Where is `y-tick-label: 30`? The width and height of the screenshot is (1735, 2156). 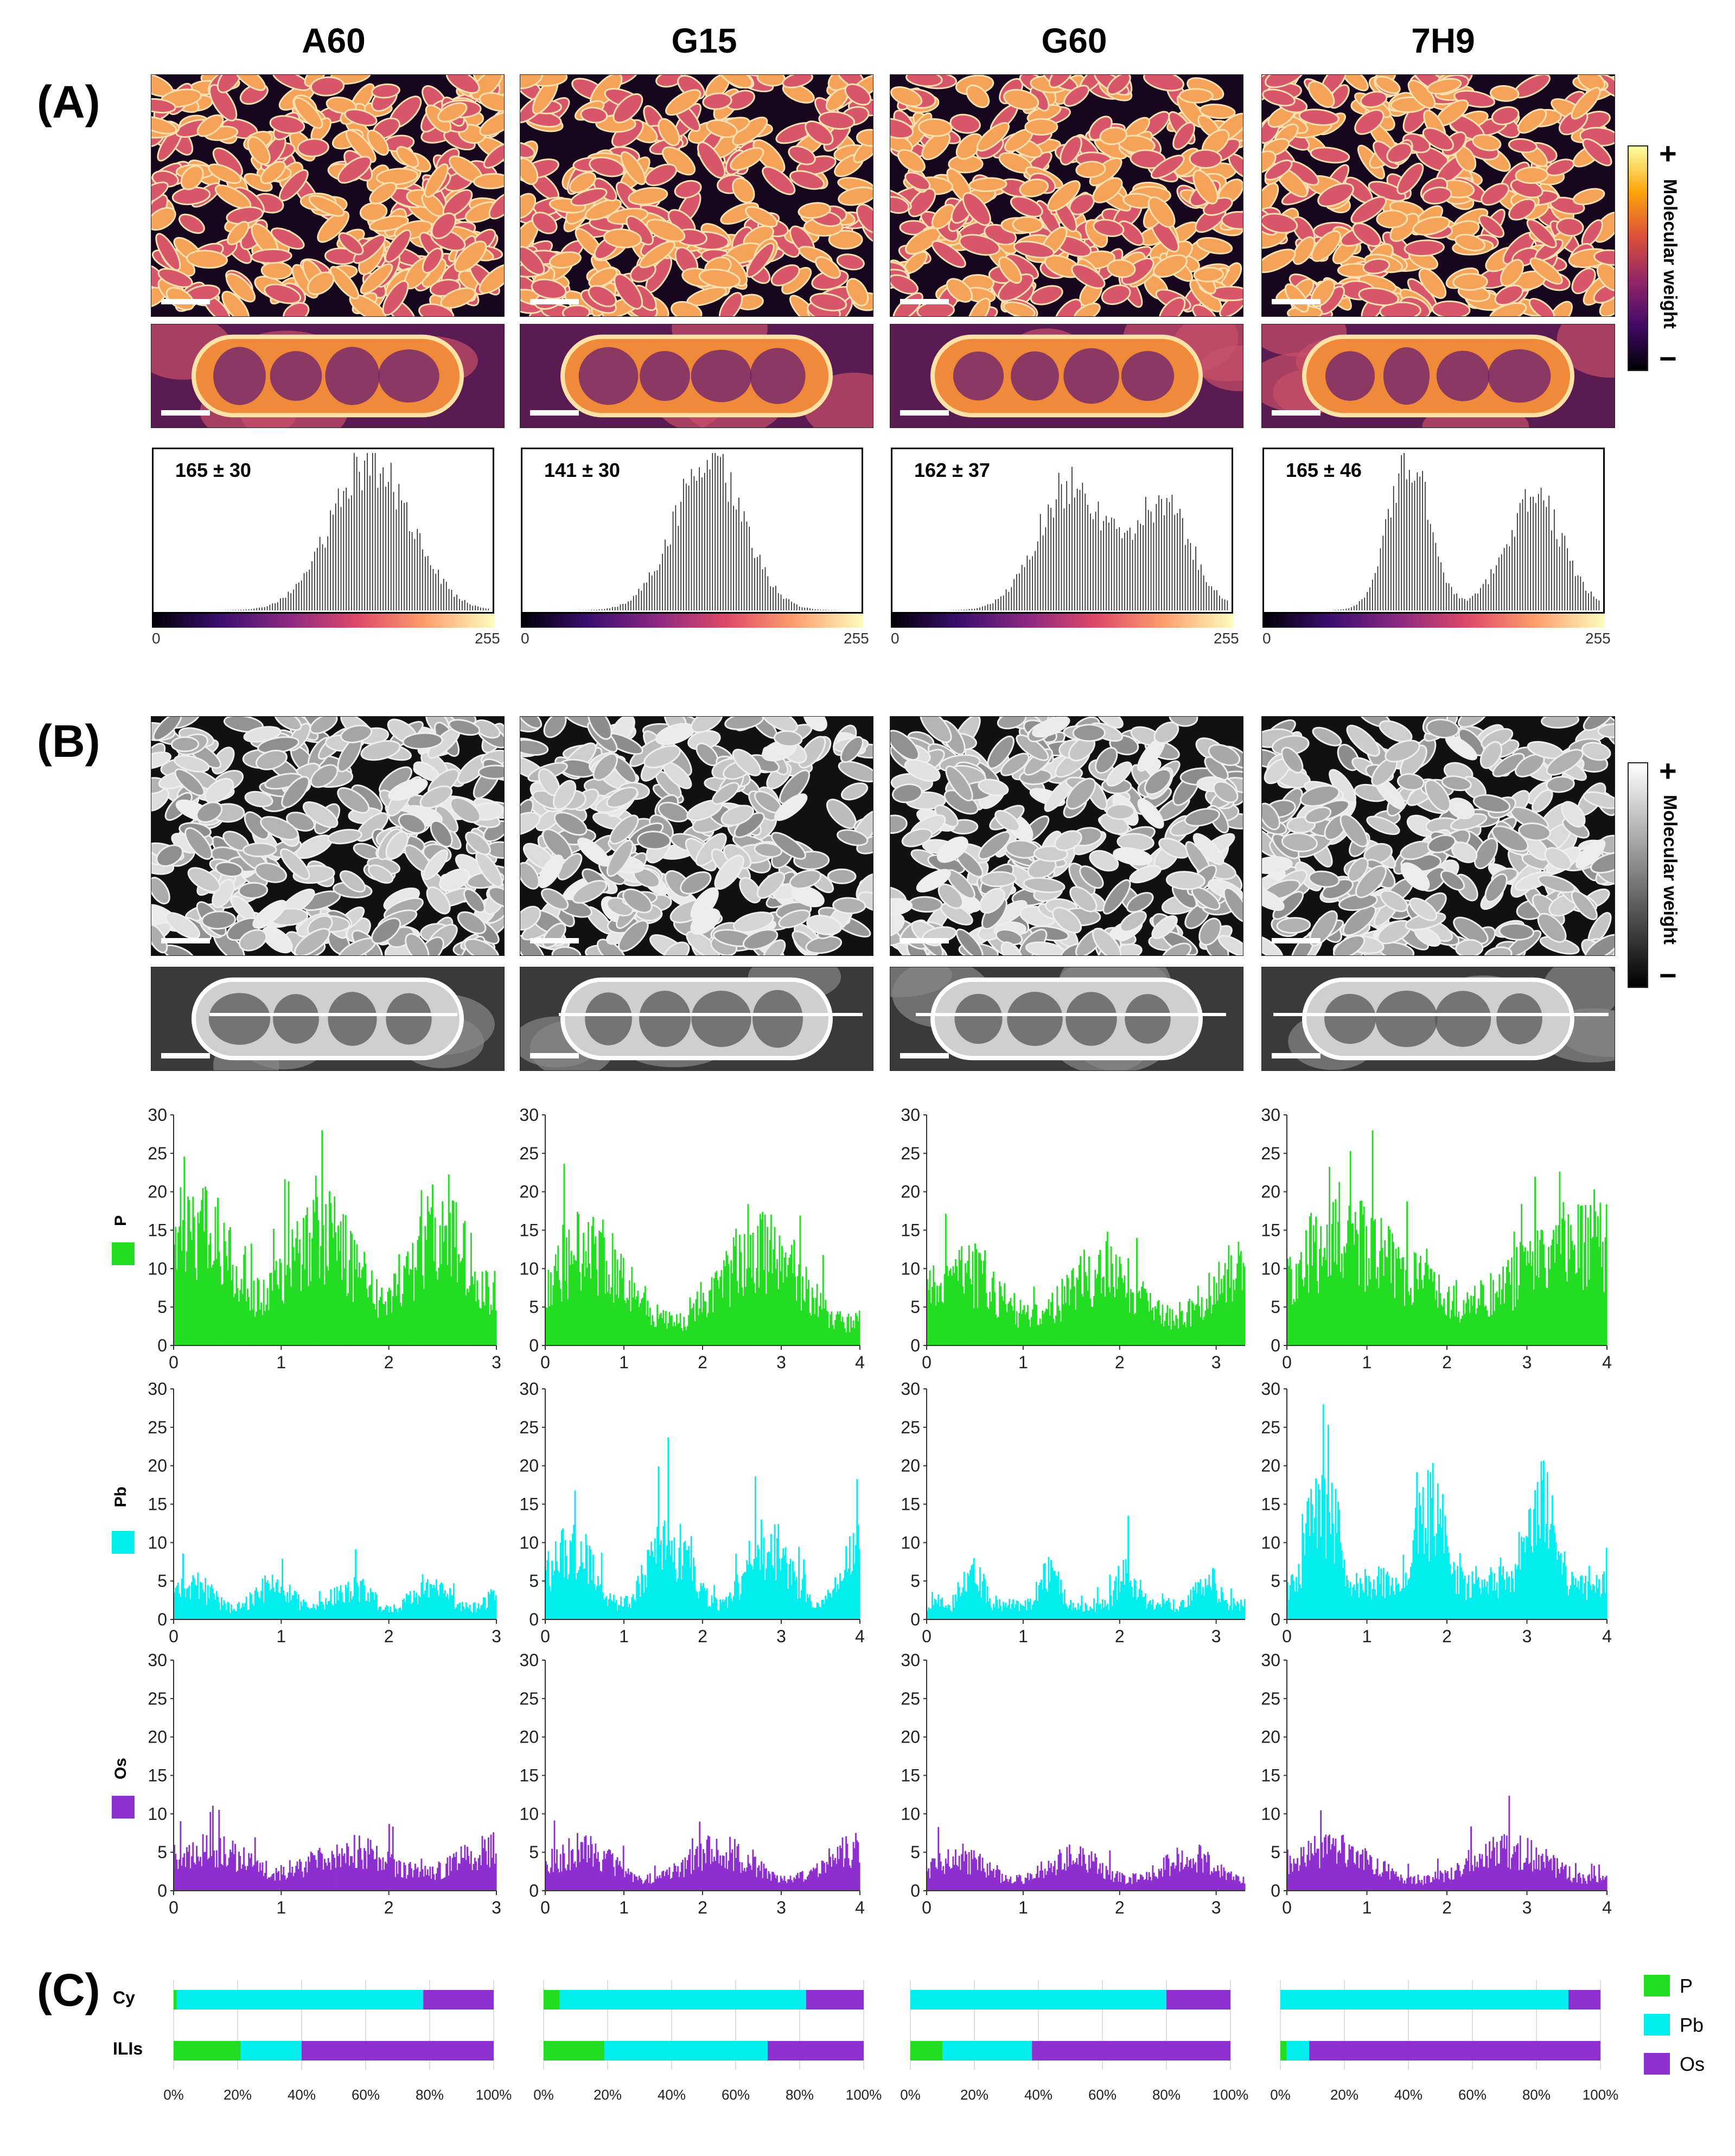
y-tick-label: 30 is located at coordinates (910, 1115).